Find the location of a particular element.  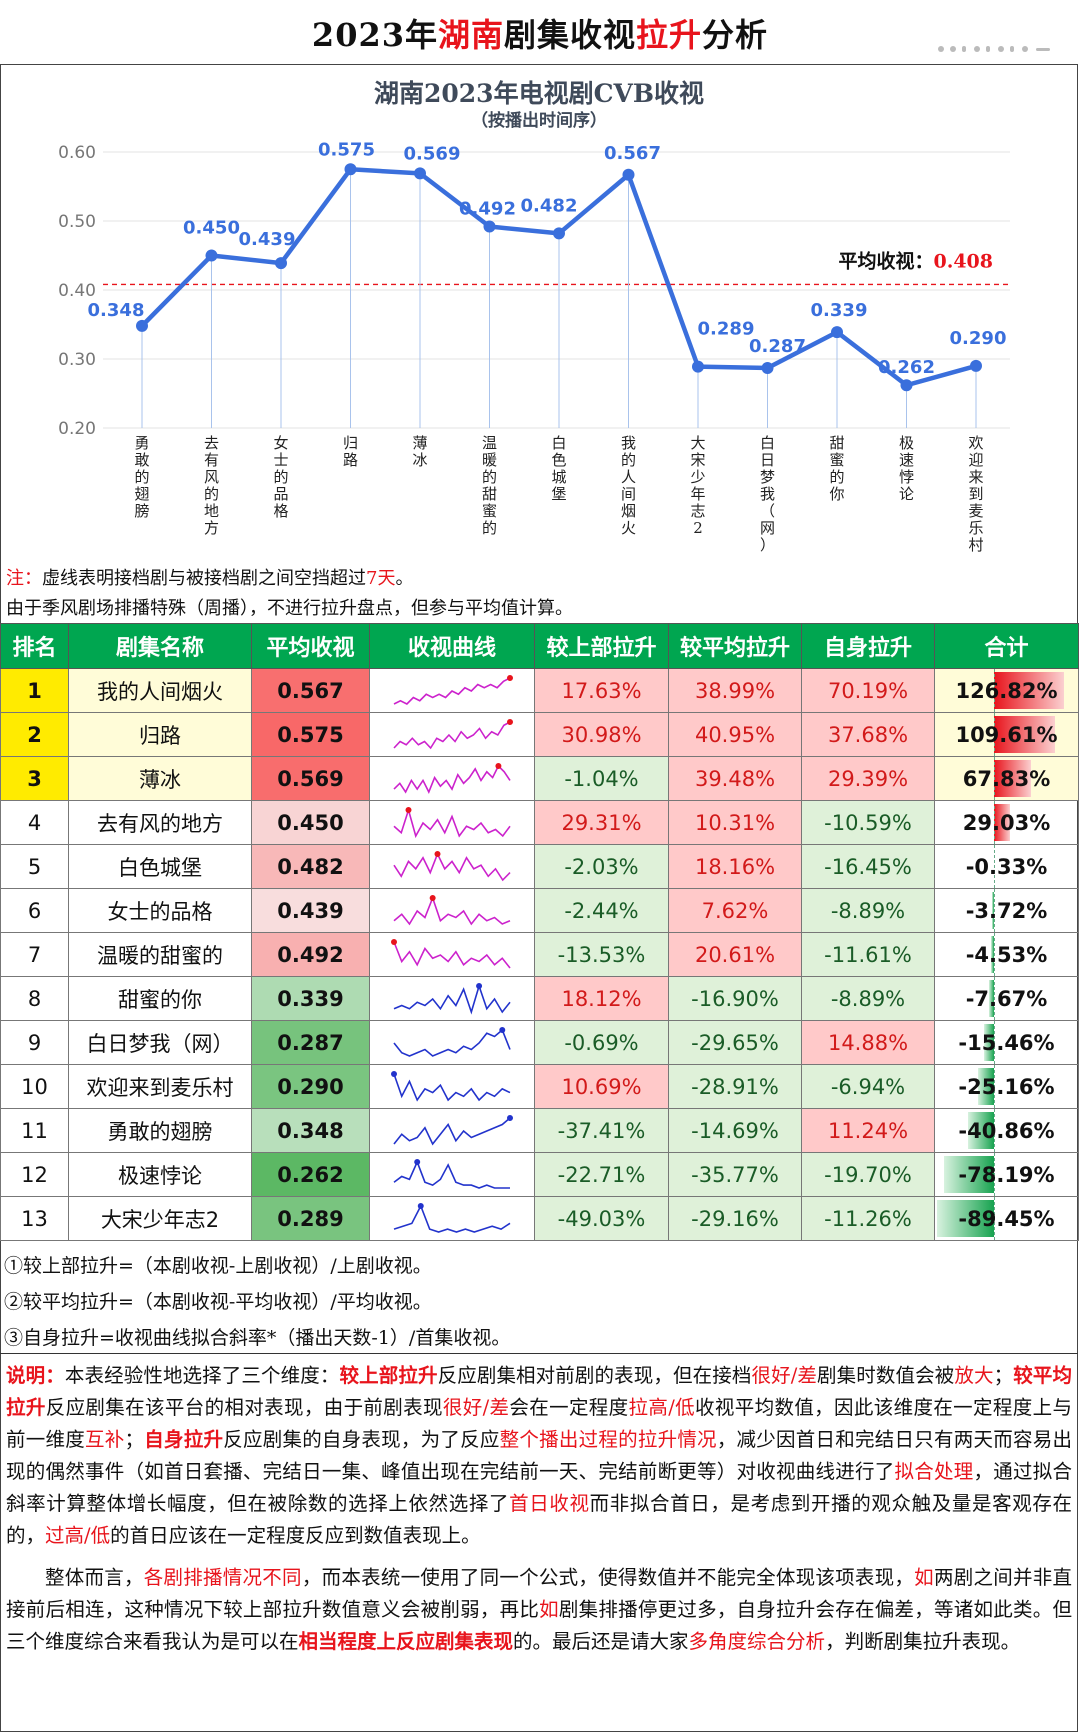

lift-vs-average-cell: 7.62% is located at coordinates (735, 910).